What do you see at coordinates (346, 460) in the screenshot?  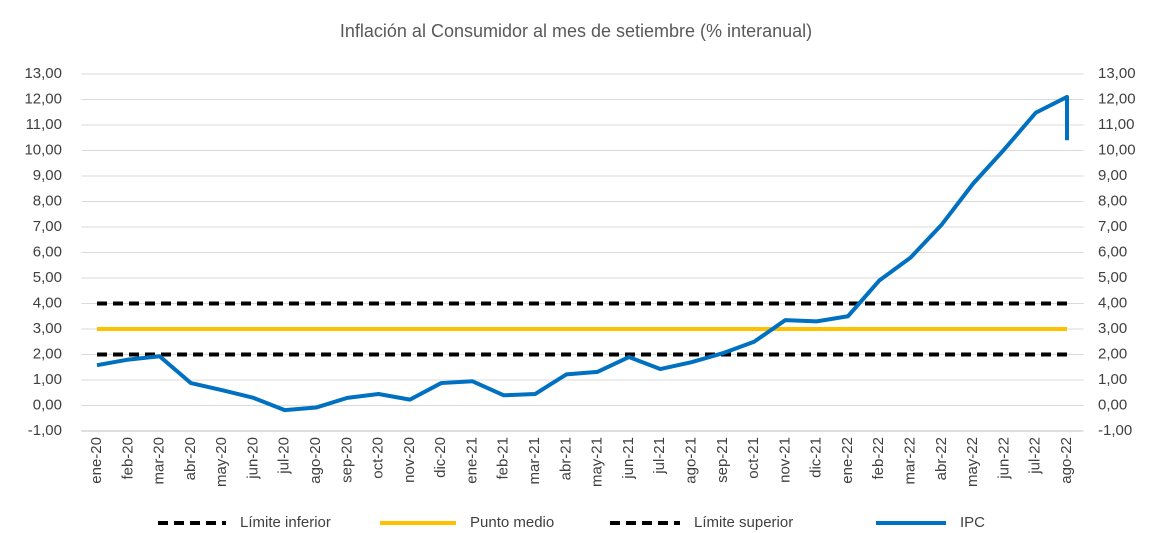 I see `x-tick-label: sep-20` at bounding box center [346, 460].